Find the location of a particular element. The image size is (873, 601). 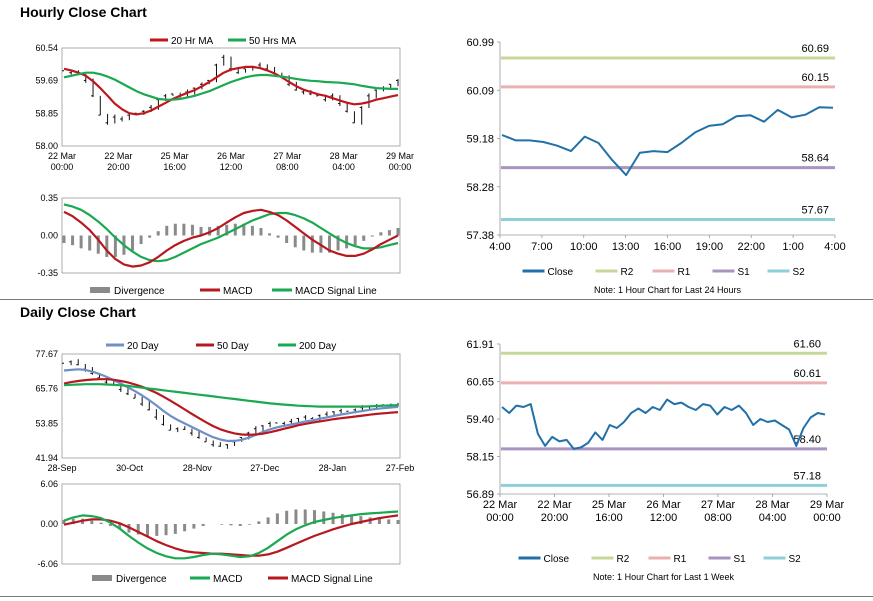

hourly_pivot-legend-4-label: S2 is located at coordinates (799, 272).